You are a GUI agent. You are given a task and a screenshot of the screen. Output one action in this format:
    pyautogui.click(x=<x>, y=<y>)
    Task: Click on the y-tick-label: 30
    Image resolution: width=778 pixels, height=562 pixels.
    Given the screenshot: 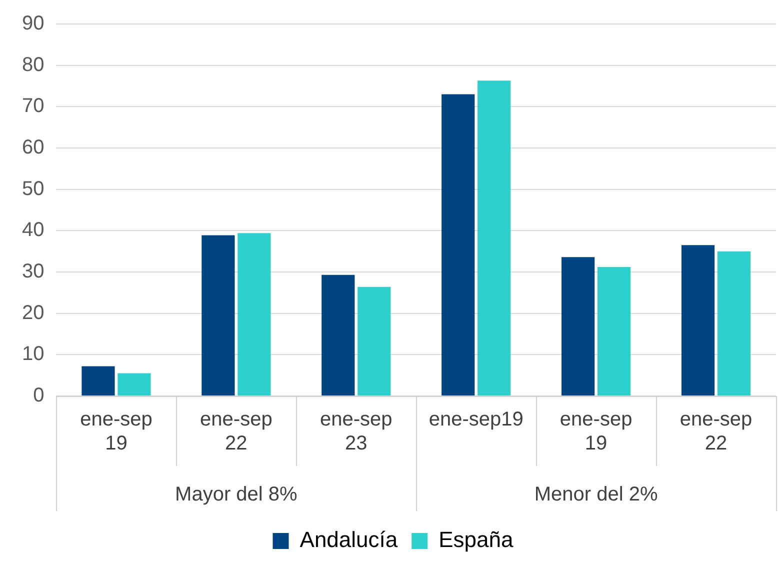 What is the action you would take?
    pyautogui.click(x=33, y=271)
    